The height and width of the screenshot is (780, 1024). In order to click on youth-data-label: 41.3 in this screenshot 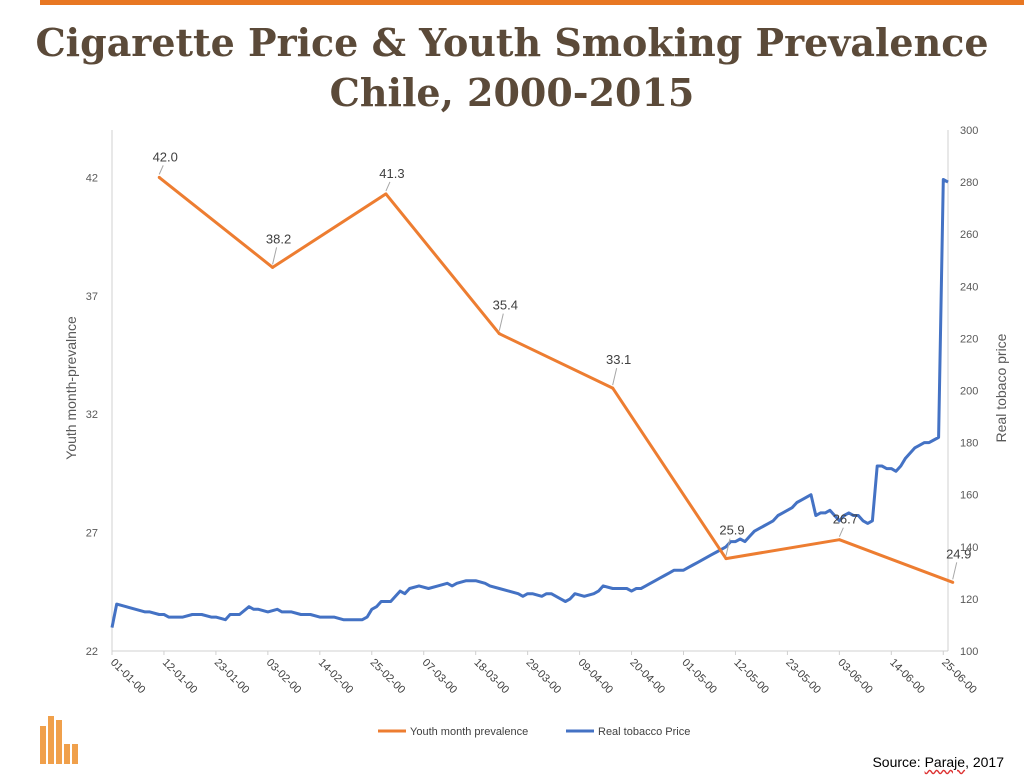, I will do `click(391, 173)`.